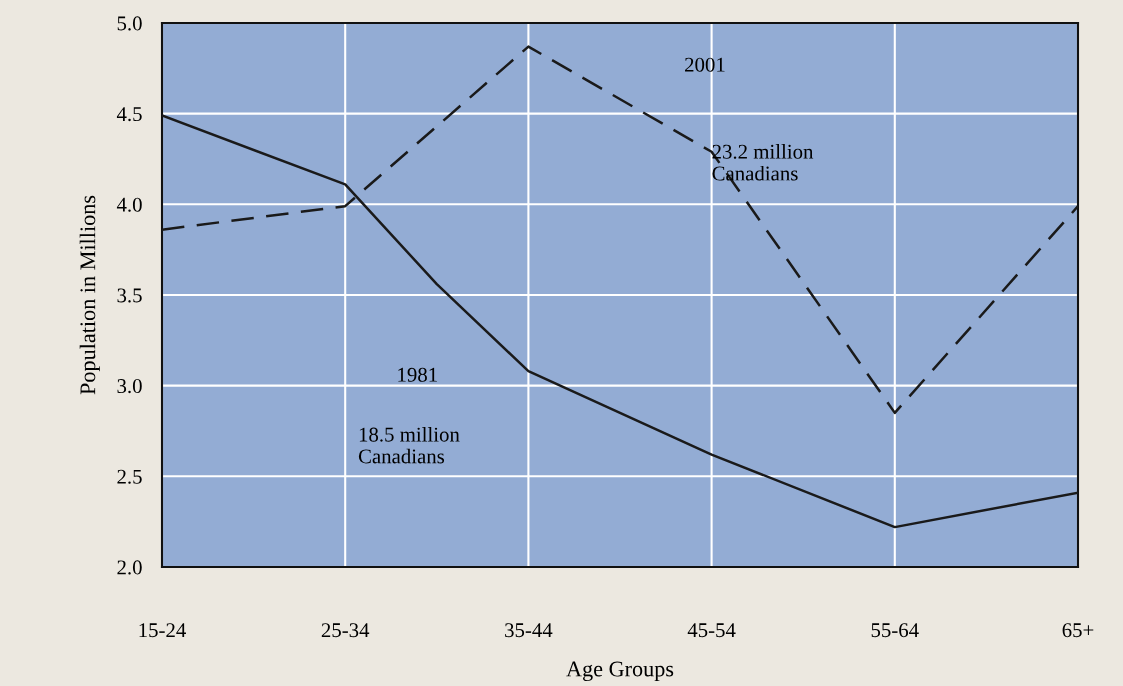 The image size is (1123, 686). I want to click on y-tick-label: 5.0, so click(129, 23).